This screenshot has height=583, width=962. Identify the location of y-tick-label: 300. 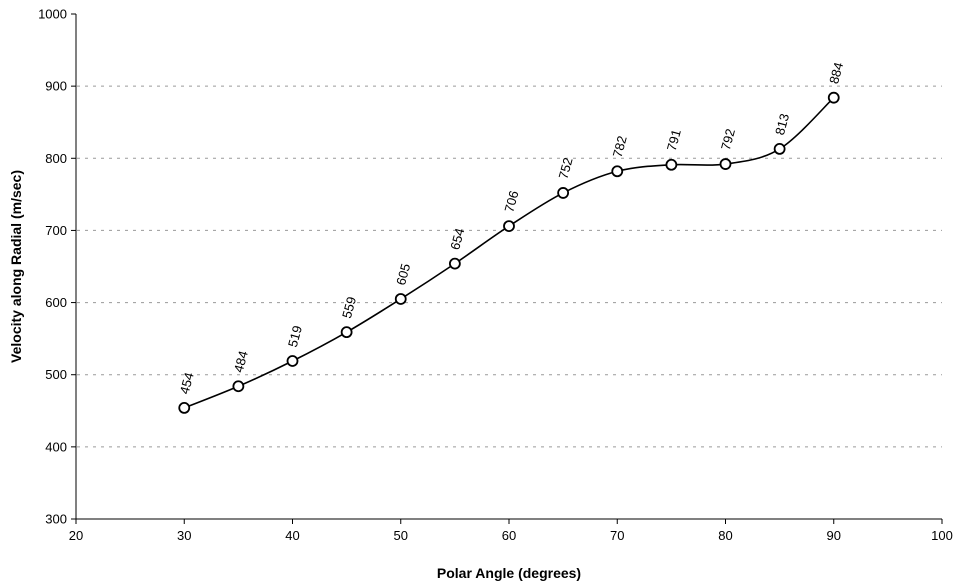
(56, 519).